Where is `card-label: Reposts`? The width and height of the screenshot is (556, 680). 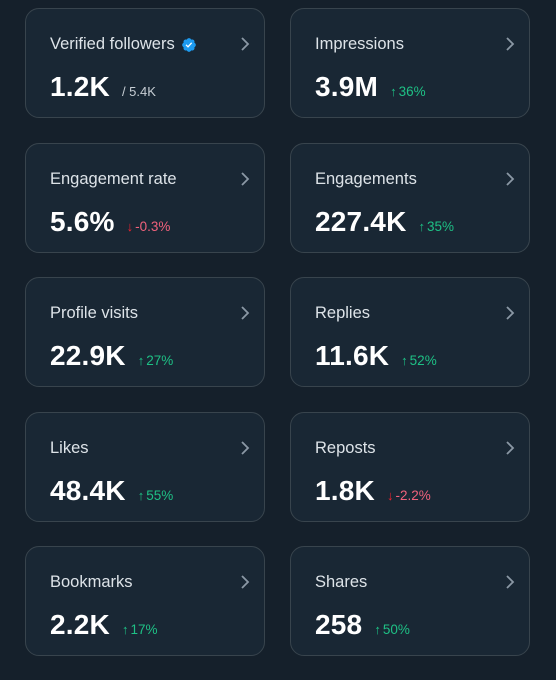
card-label: Reposts is located at coordinates (345, 448).